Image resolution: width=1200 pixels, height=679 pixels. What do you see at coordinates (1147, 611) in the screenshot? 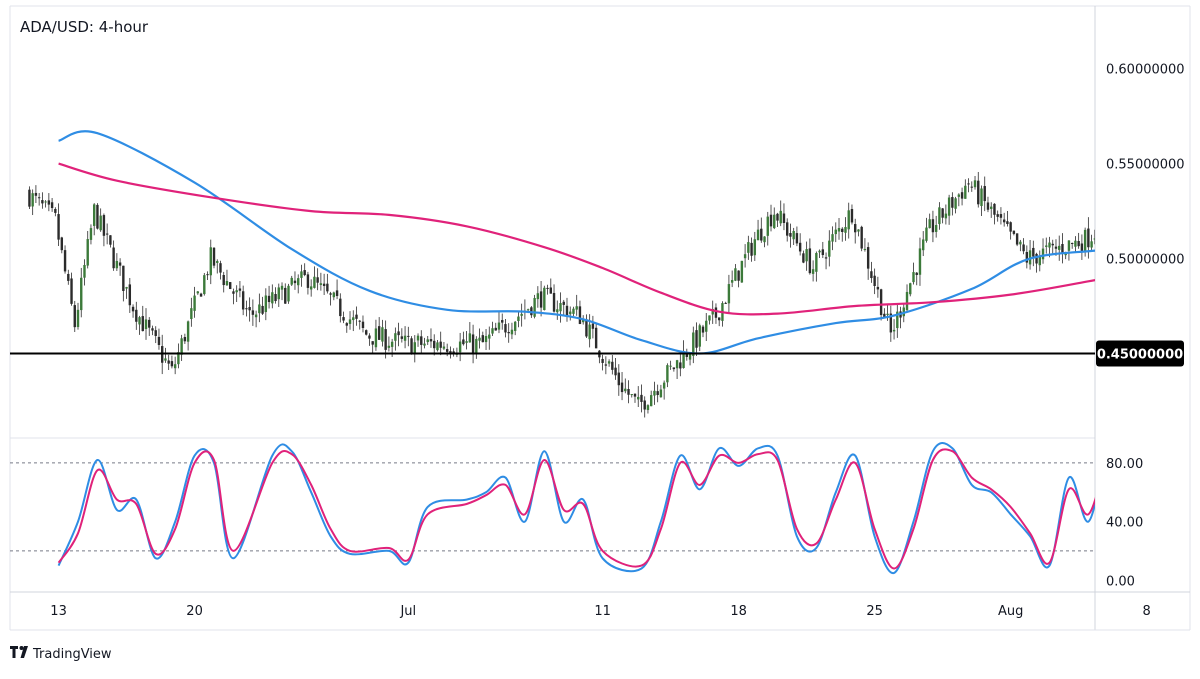
I see `time-tick-label: 8` at bounding box center [1147, 611].